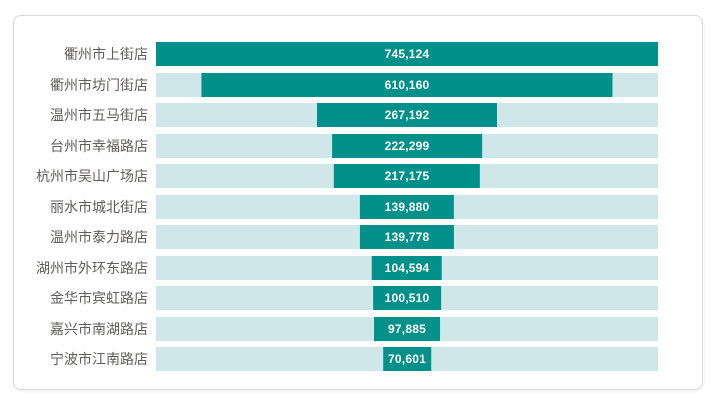 The image size is (719, 405). Describe the element at coordinates (106, 54) in the screenshot. I see `category-label: 衢州市上街店` at that location.